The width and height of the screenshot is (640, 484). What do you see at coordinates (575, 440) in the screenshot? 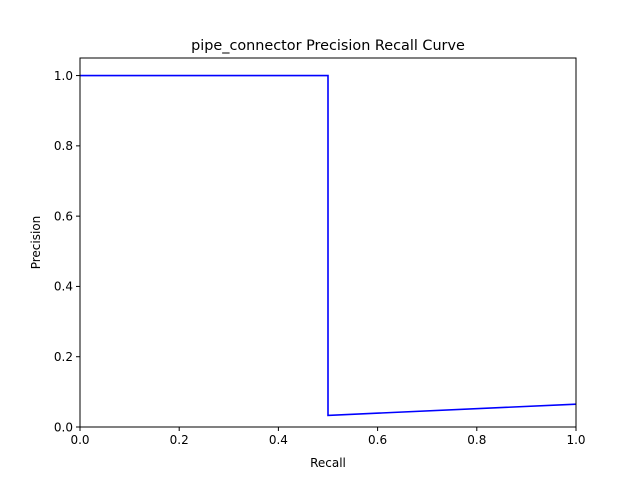
I see `x-tick-label: 1.0` at bounding box center [575, 440].